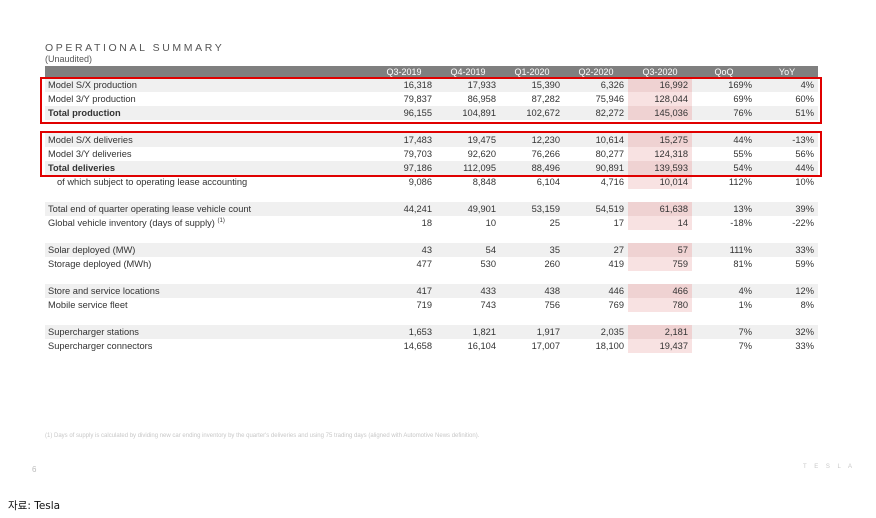  I want to click on cell-value: 54, so click(468, 250).